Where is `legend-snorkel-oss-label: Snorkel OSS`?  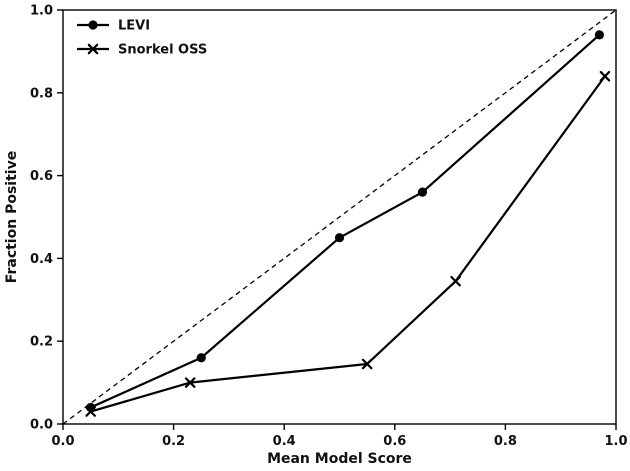 legend-snorkel-oss-label: Snorkel OSS is located at coordinates (162, 50).